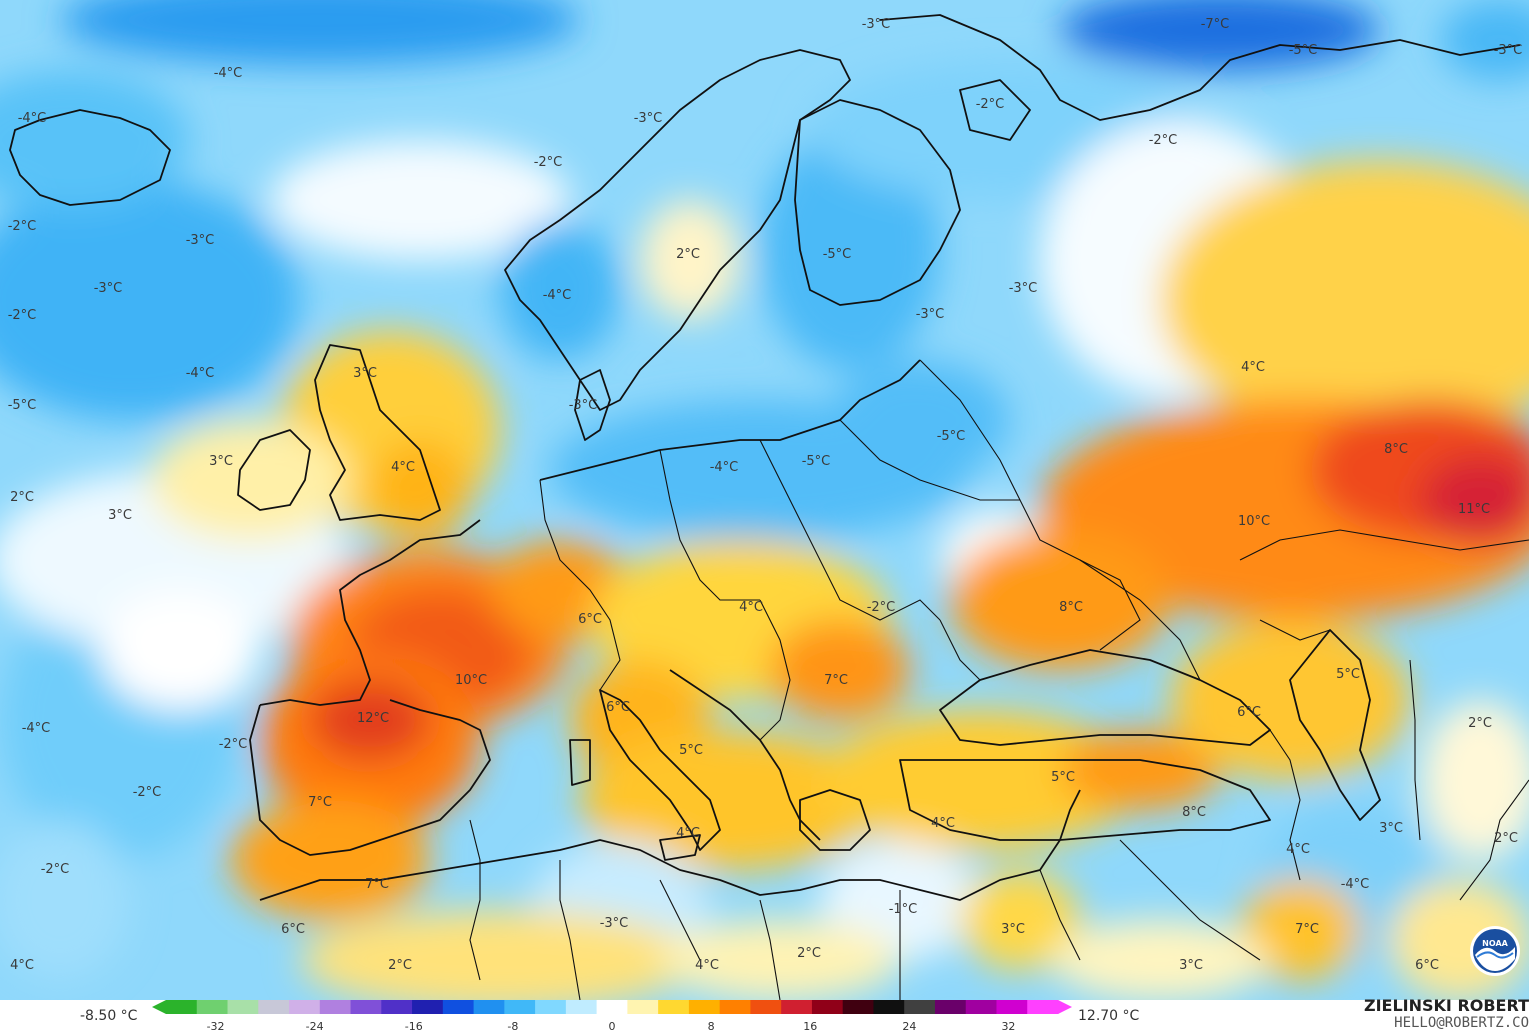 This screenshot has width=1529, height=1035. I want to click on colorbar-tick-label: -16, so click(413, 1026).